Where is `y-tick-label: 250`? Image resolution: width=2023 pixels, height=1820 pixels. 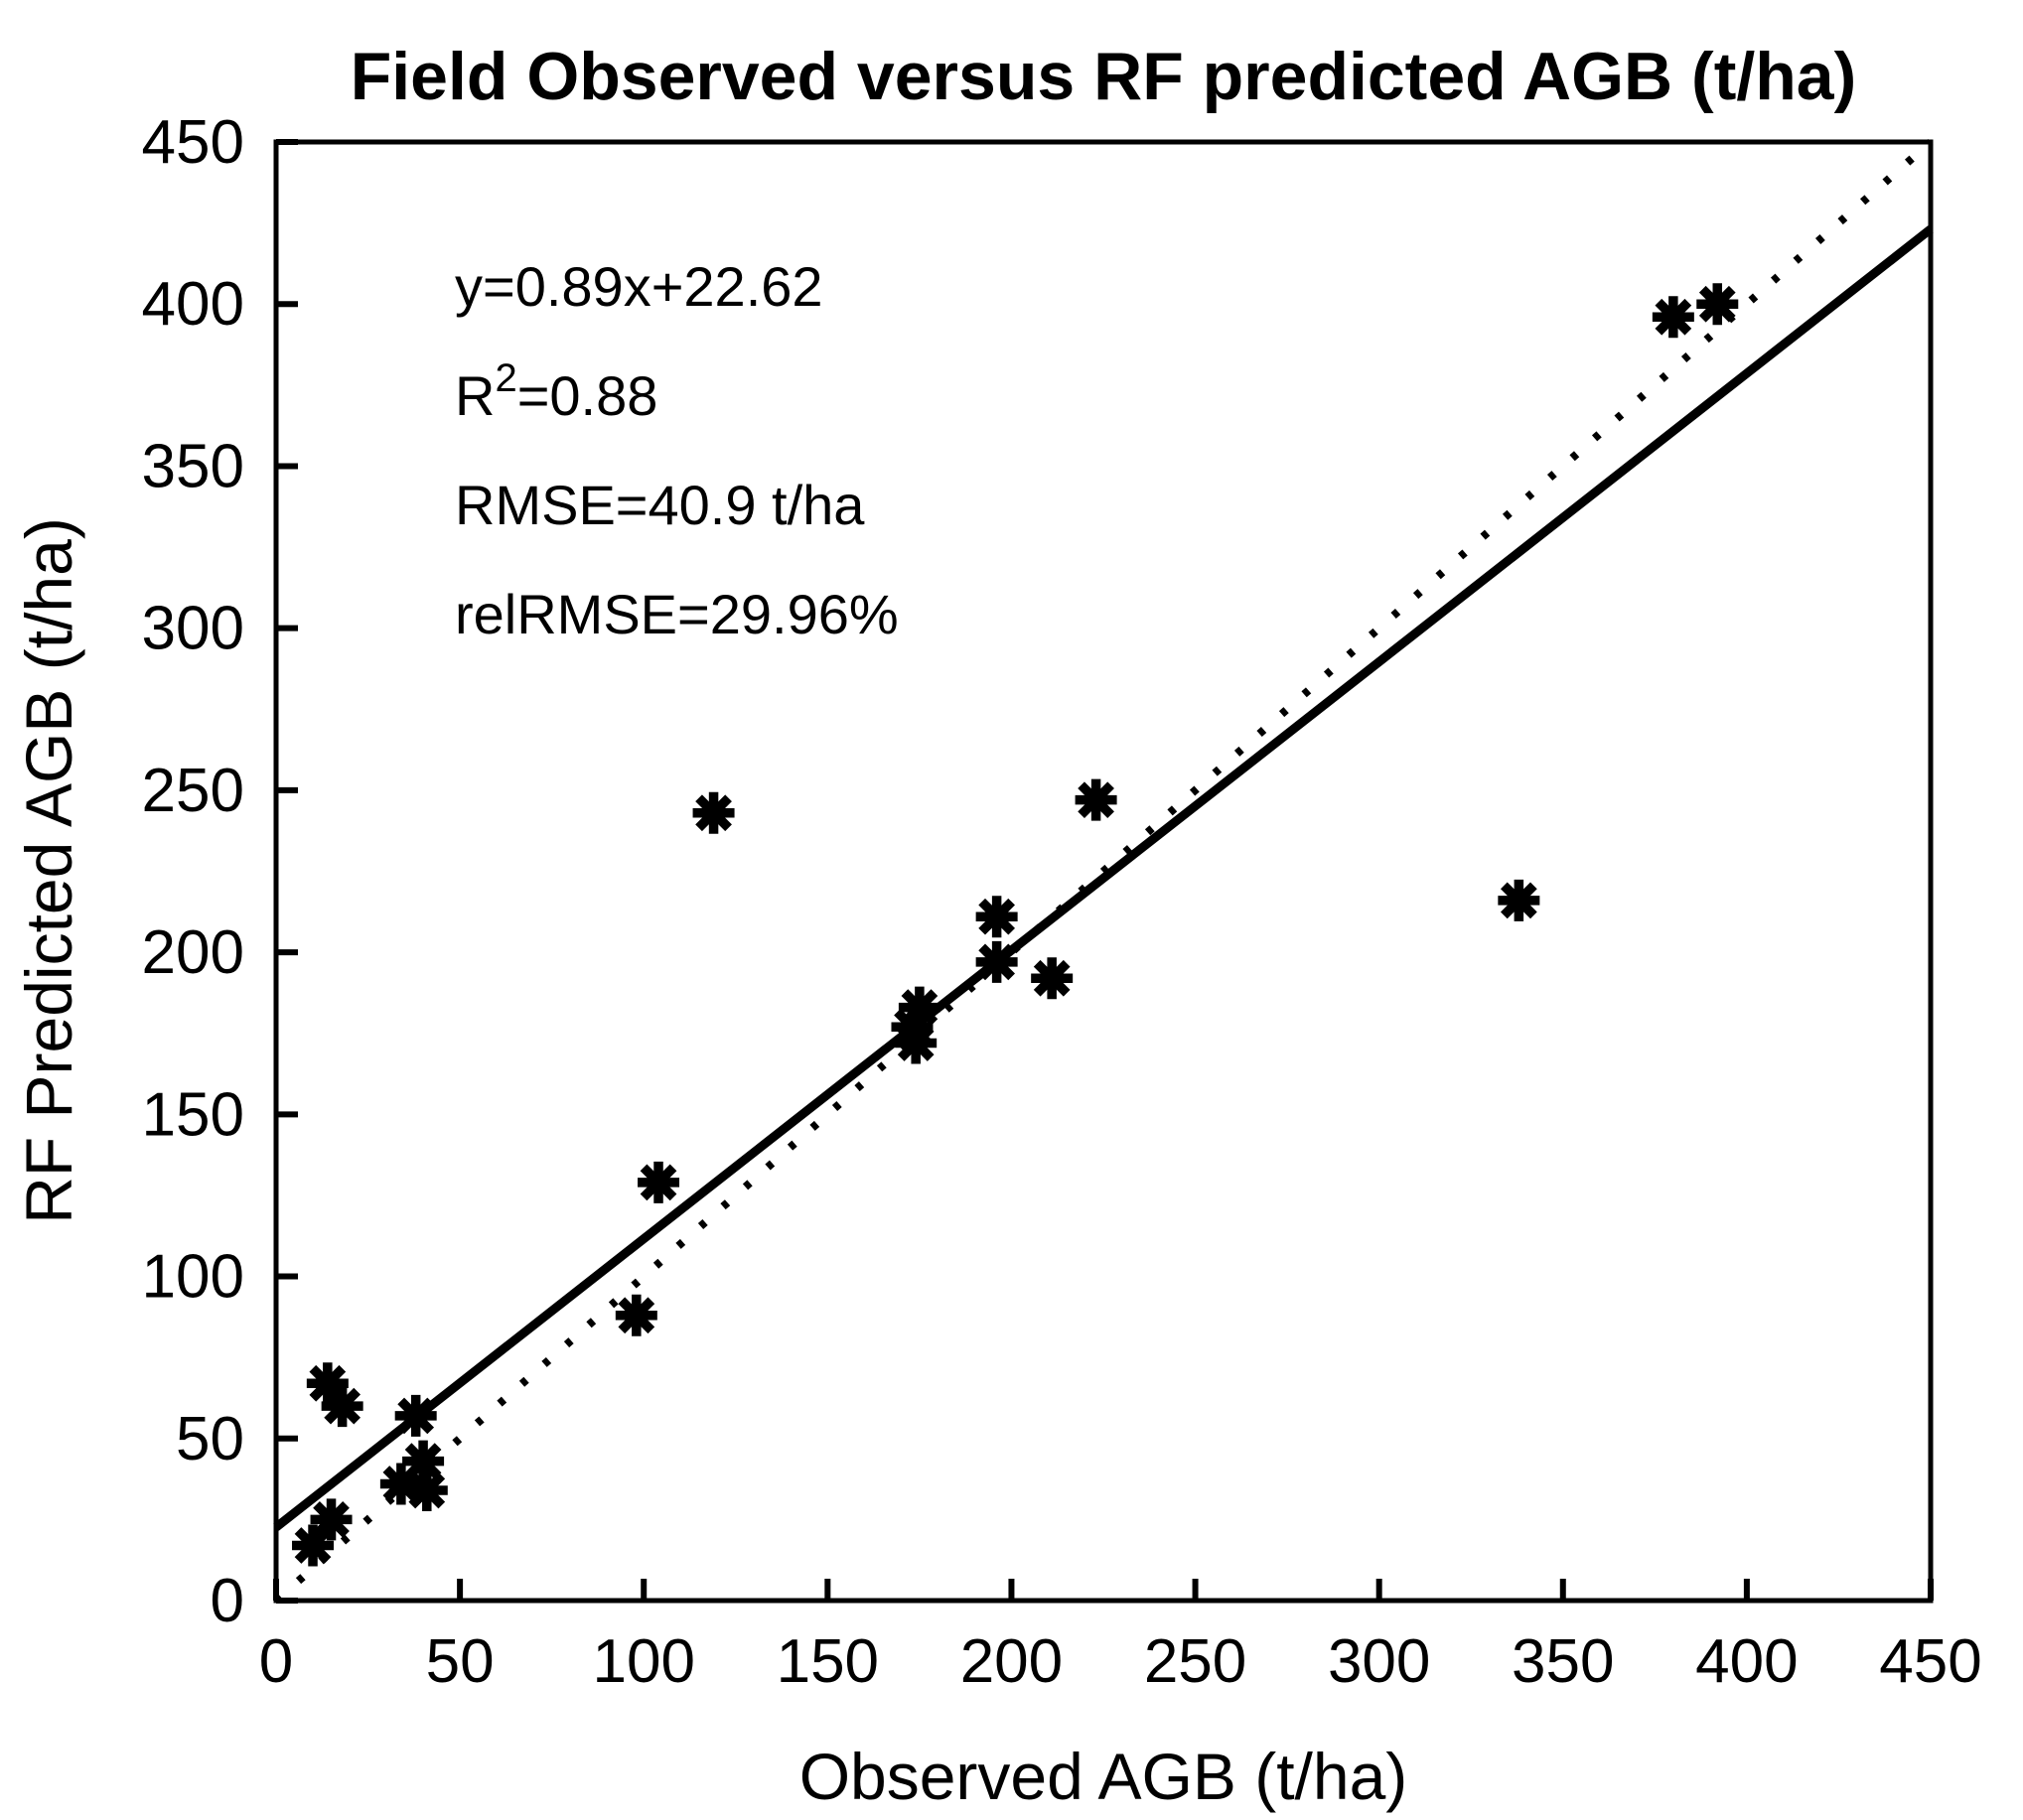
y-tick-label: 250 is located at coordinates (193, 791).